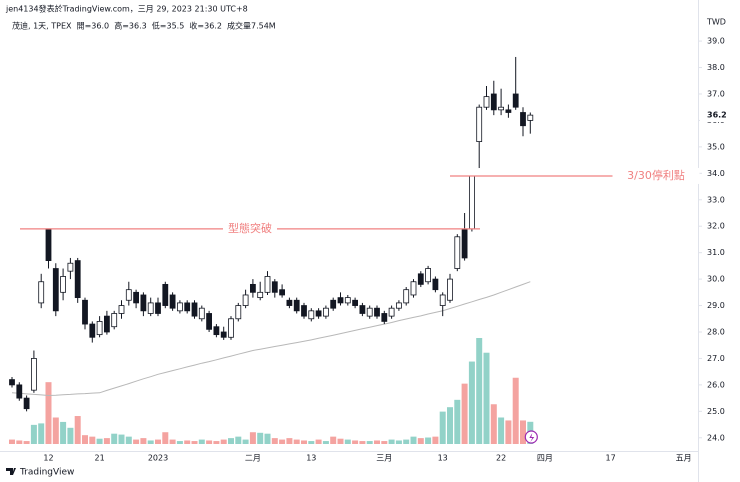  What do you see at coordinates (158, 458) in the screenshot?
I see `x-tick-label: 2023` at bounding box center [158, 458].